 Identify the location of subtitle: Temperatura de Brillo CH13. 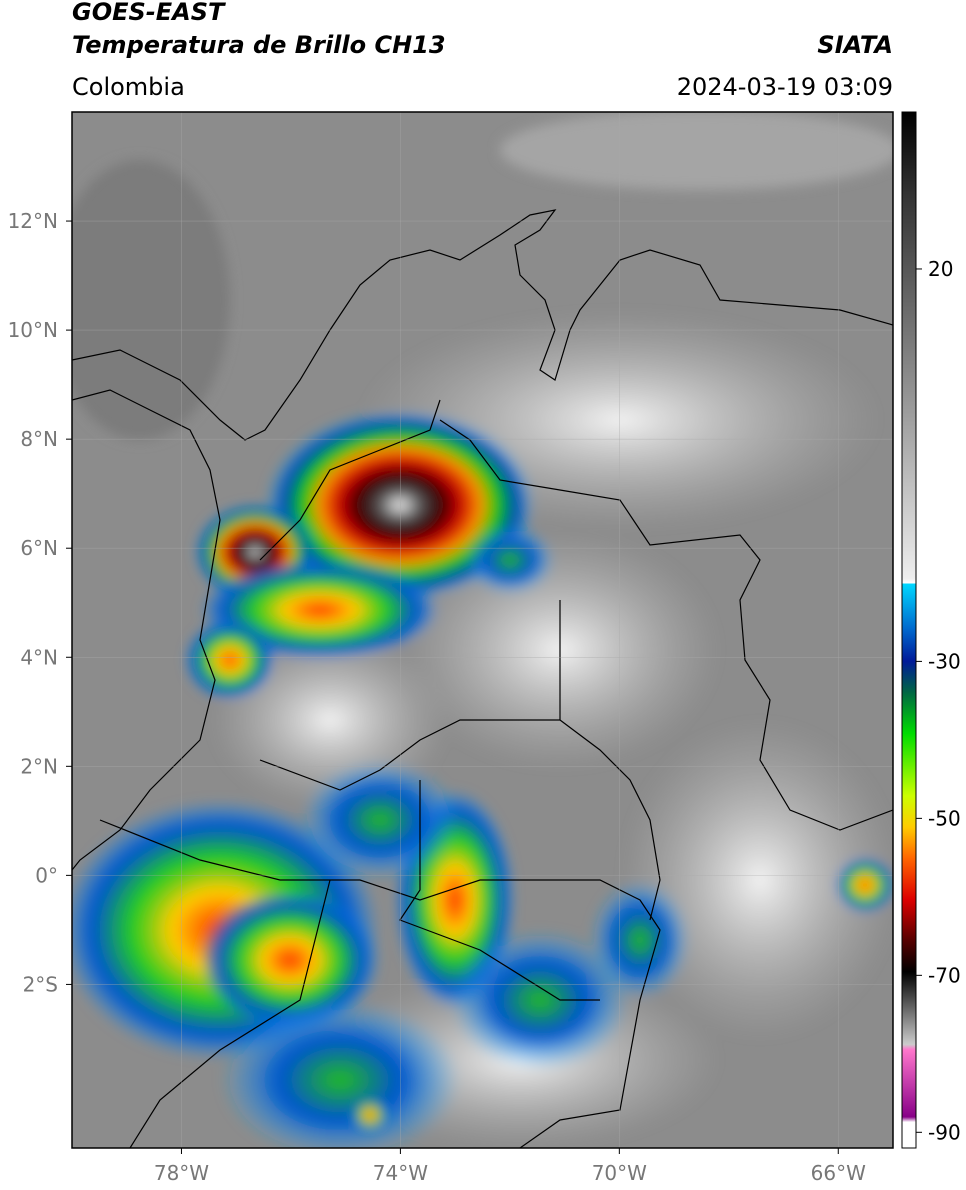
(259, 45).